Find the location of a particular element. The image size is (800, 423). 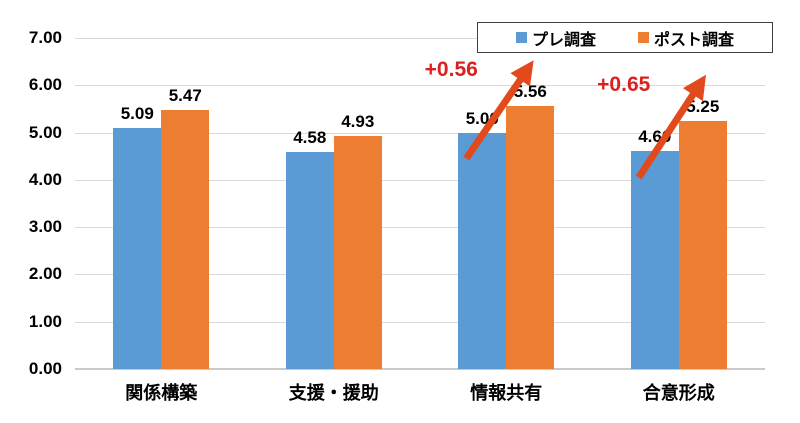

y-tick-label: 4.00 is located at coordinates (45, 179).